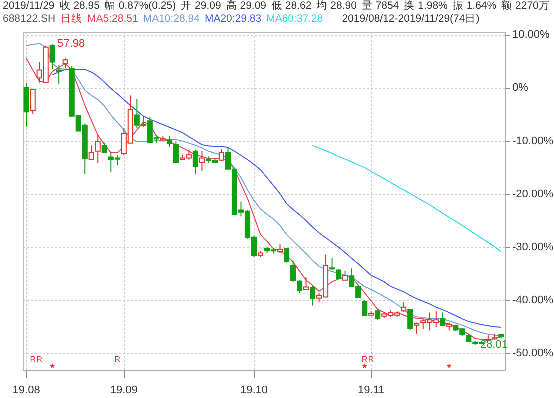 The image size is (554, 398). I want to click on text: 量 7854, so click(381, 6).